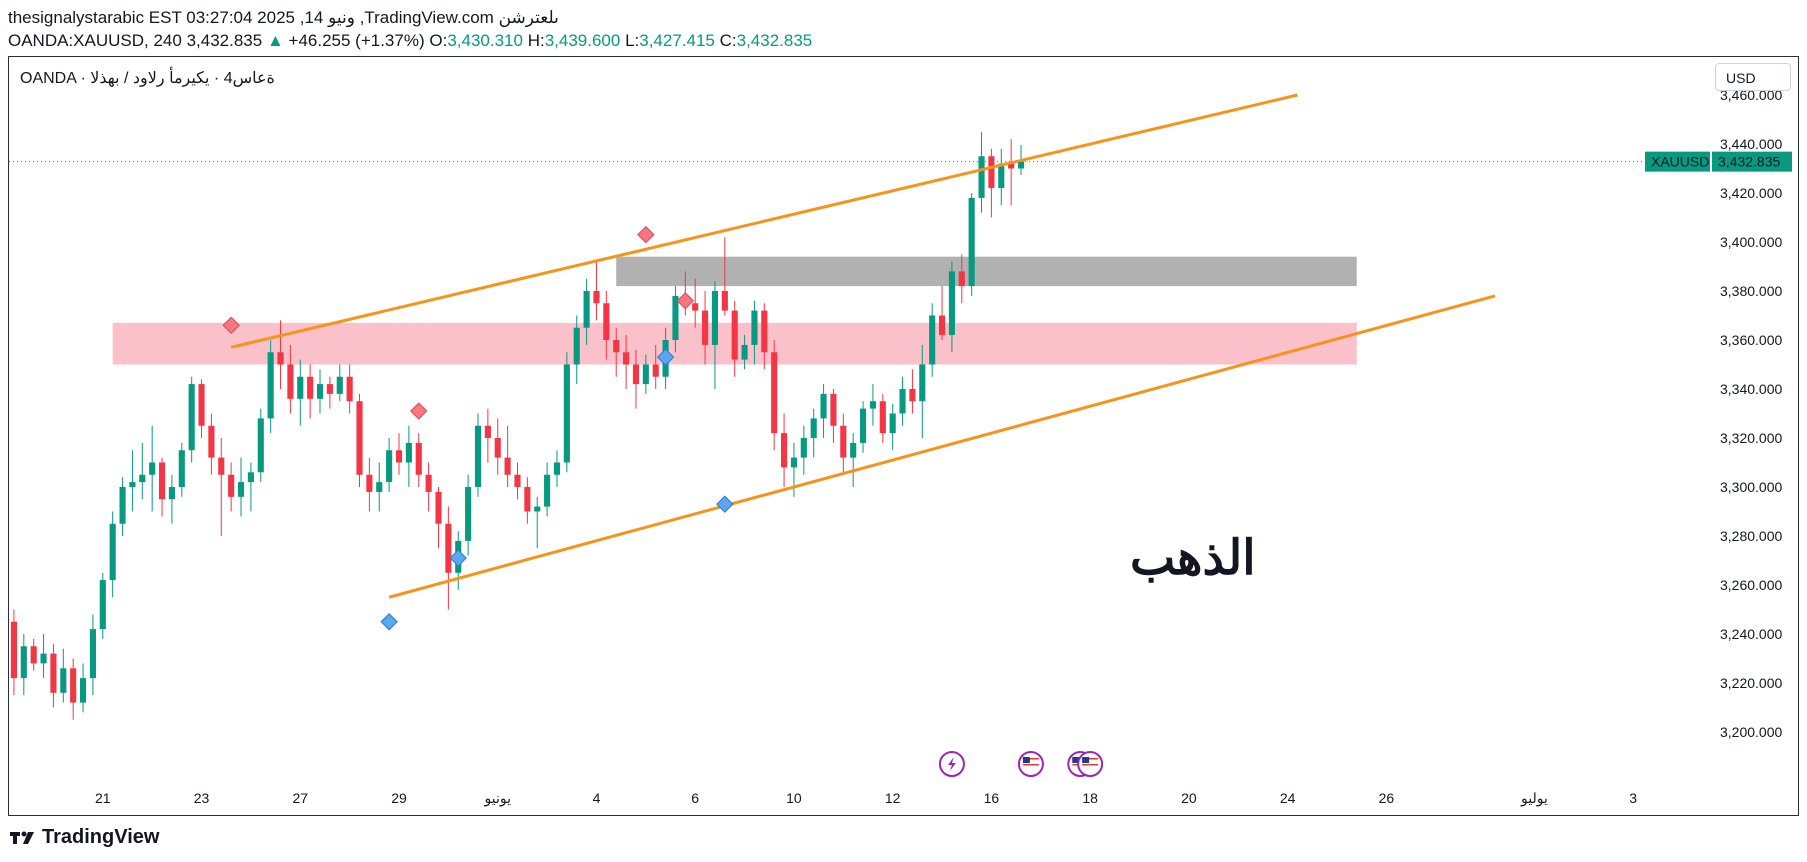 This screenshot has width=1807, height=862. Describe the element at coordinates (95, 40) in the screenshot. I see `symbol-name: OANDA:XAUUSD, 240` at that location.